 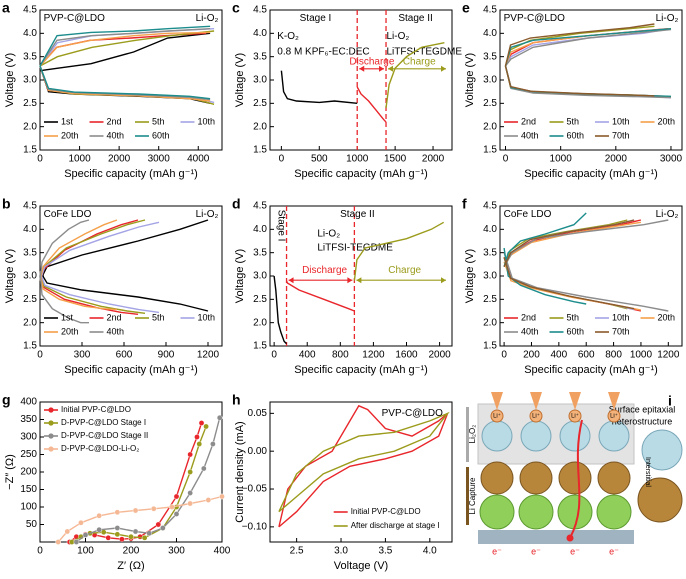 I want to click on legend-label: 5th, so click(x=573, y=121).